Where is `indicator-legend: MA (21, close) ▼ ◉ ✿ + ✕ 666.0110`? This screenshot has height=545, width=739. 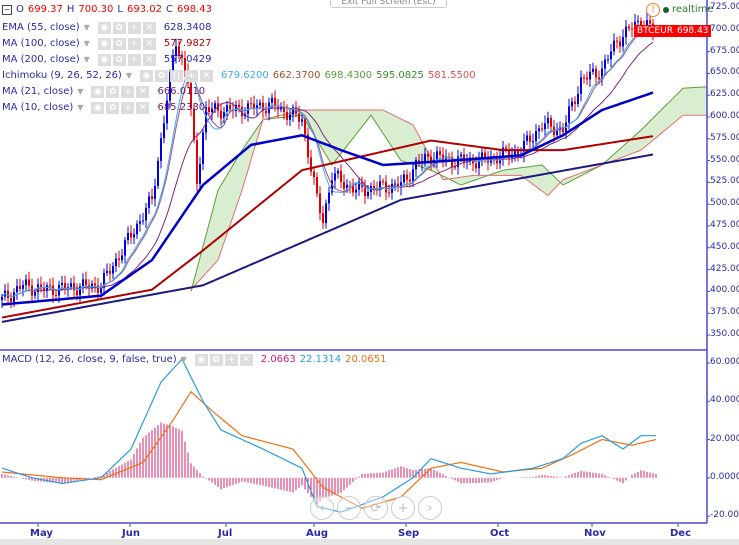
indicator-legend: MA (21, close) ▼ ◉ ✿ + ✕ 666.0110 is located at coordinates (103, 91).